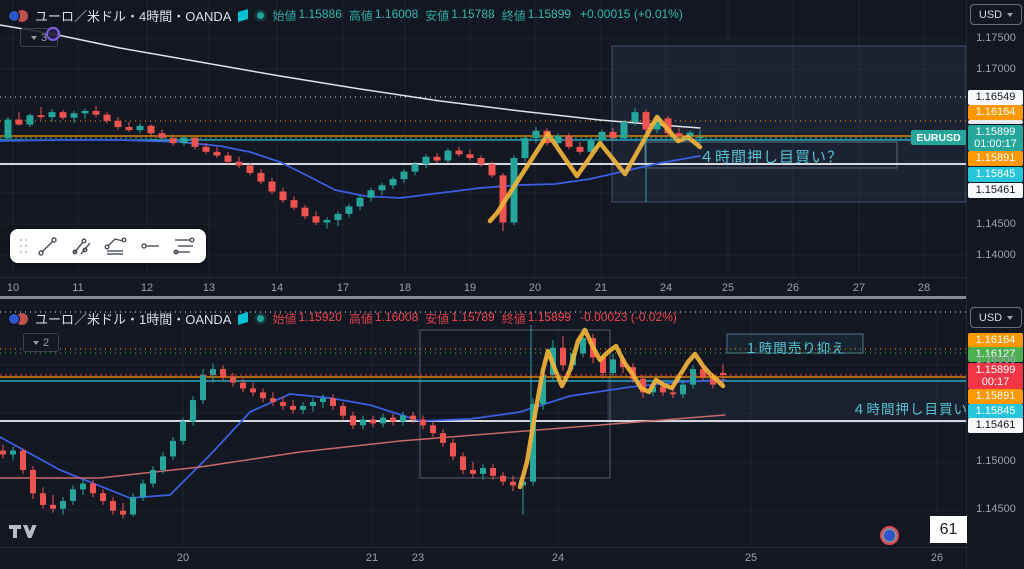 The image size is (1024, 569). What do you see at coordinates (78, 288) in the screenshot?
I see `time-axis-label: 11` at bounding box center [78, 288].